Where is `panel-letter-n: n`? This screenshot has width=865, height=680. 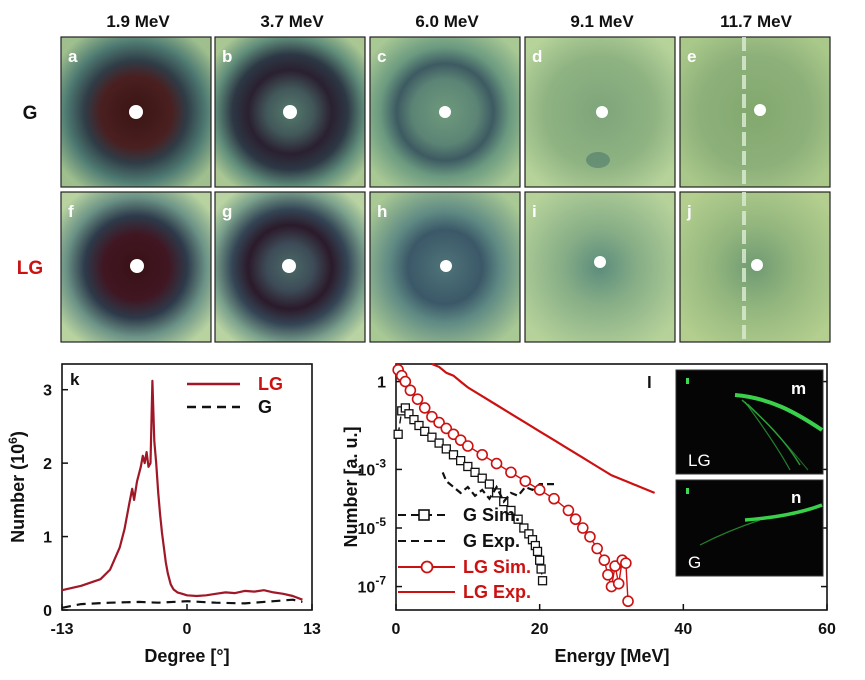
panel-letter-n: n is located at coordinates (796, 497).